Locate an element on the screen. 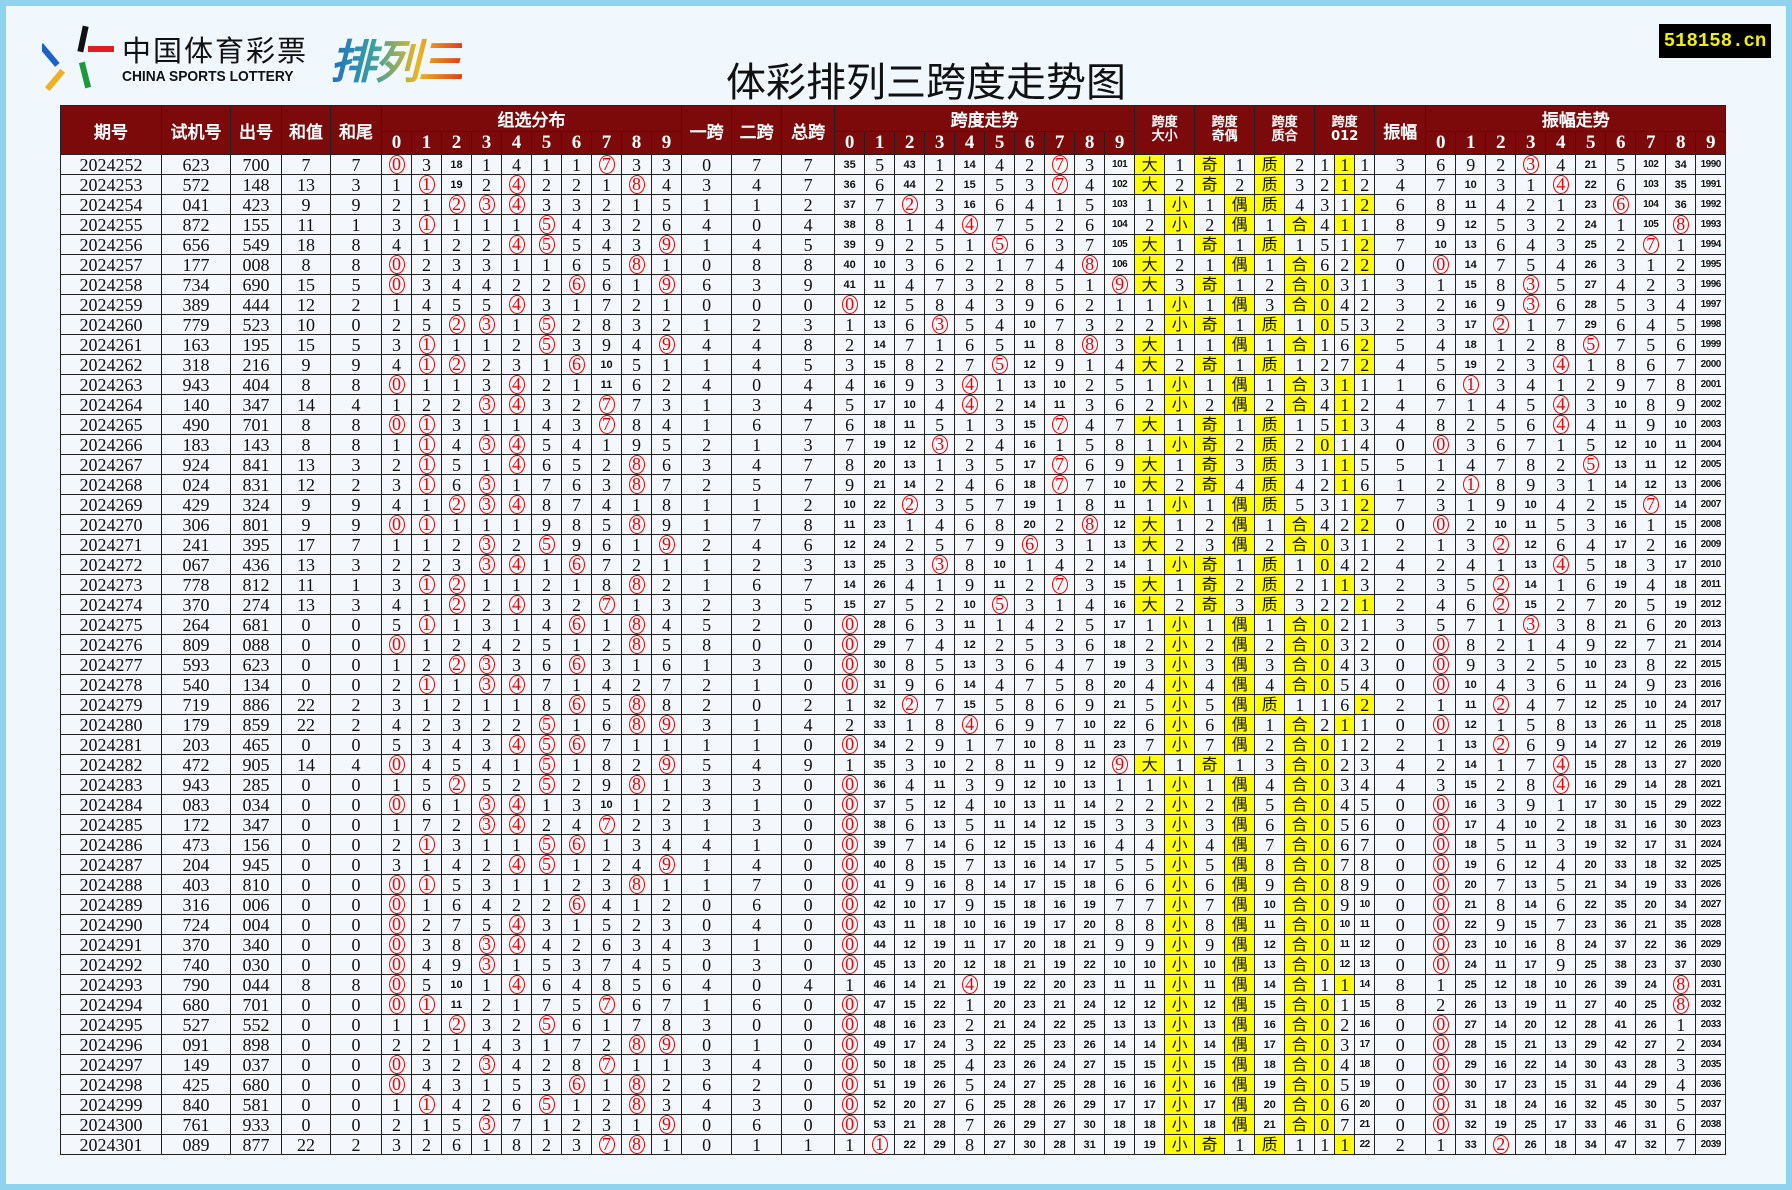  amp-trend-cell: 31 is located at coordinates (1591, 1084).